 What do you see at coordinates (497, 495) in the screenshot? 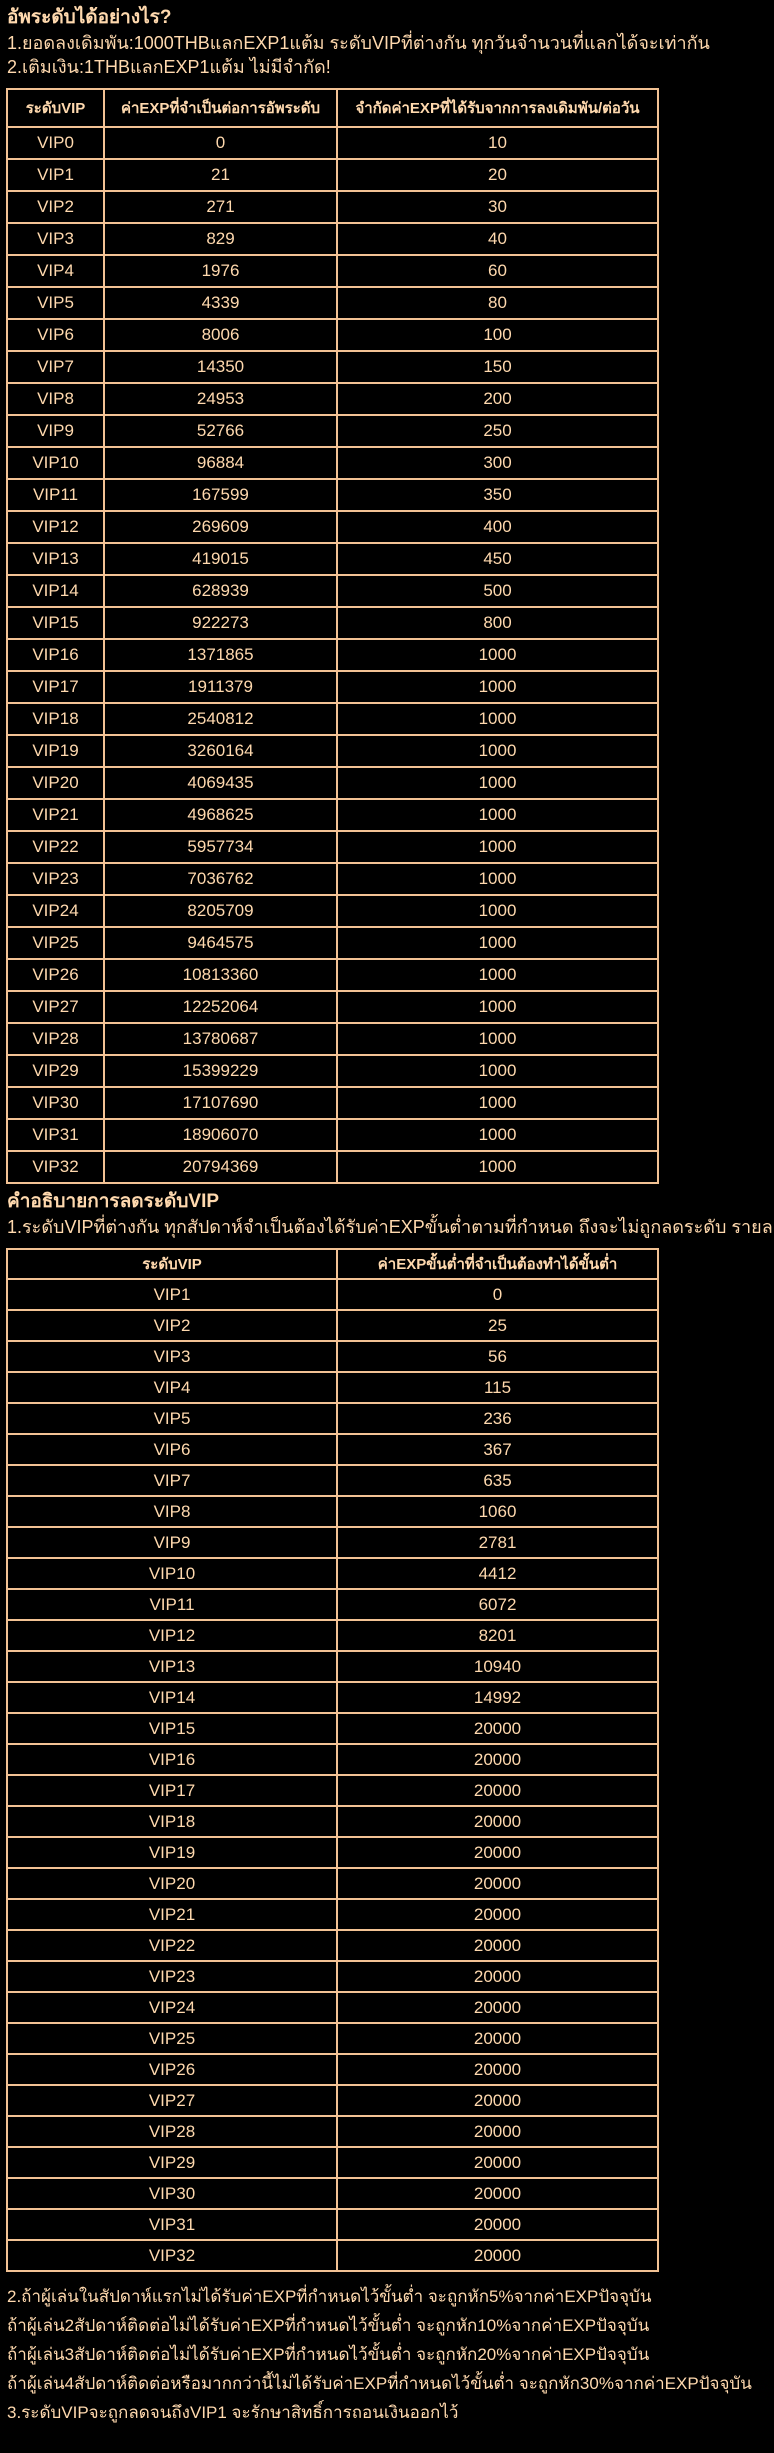
I see `cell: 350` at bounding box center [497, 495].